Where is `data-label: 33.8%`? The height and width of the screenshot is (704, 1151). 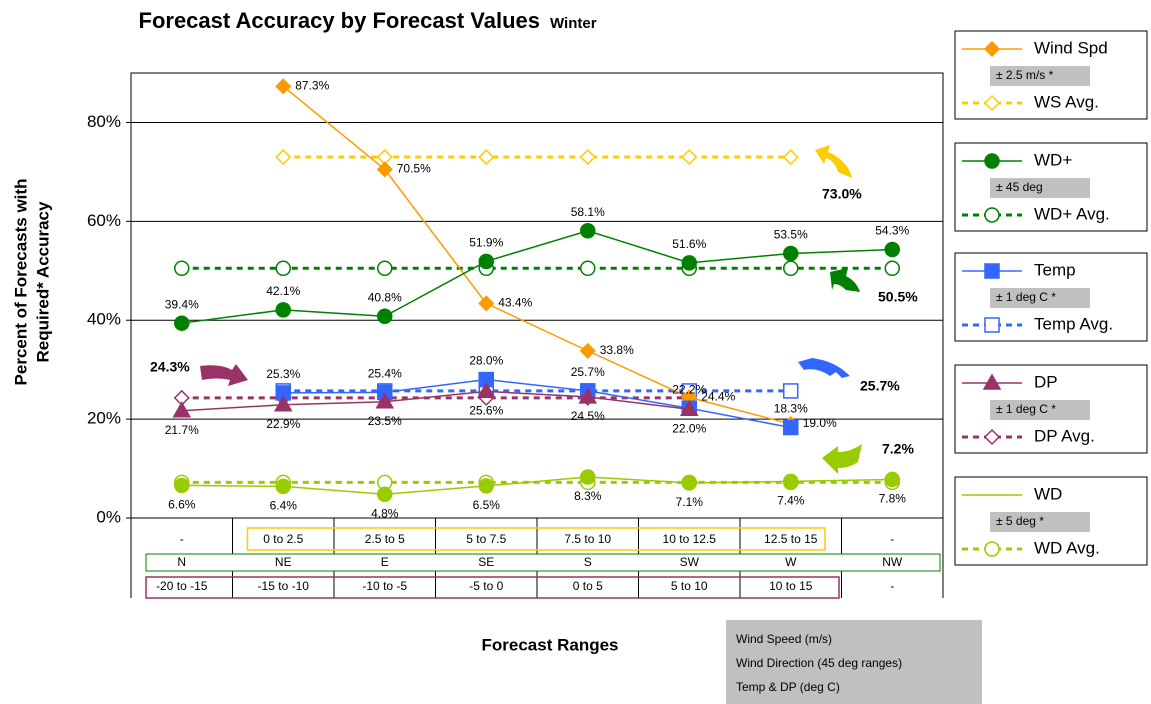
data-label: 33.8% is located at coordinates (617, 350).